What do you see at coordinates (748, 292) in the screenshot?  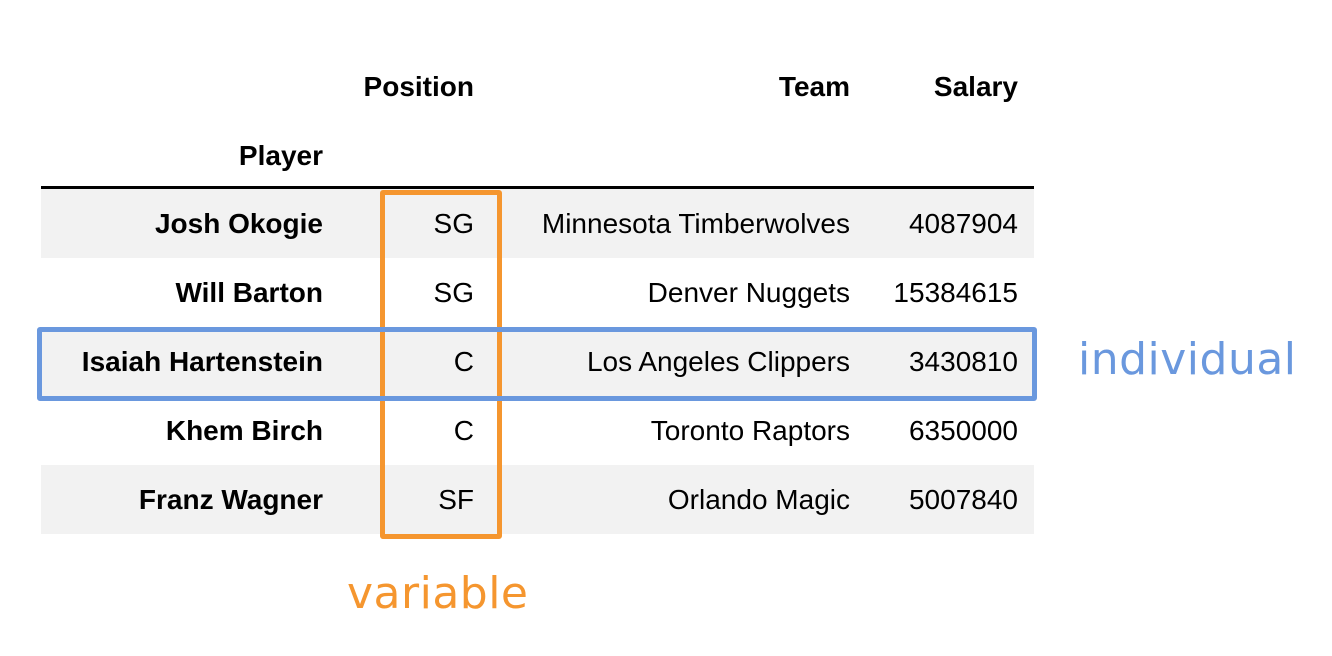 I see `row-team: Denver Nuggets` at bounding box center [748, 292].